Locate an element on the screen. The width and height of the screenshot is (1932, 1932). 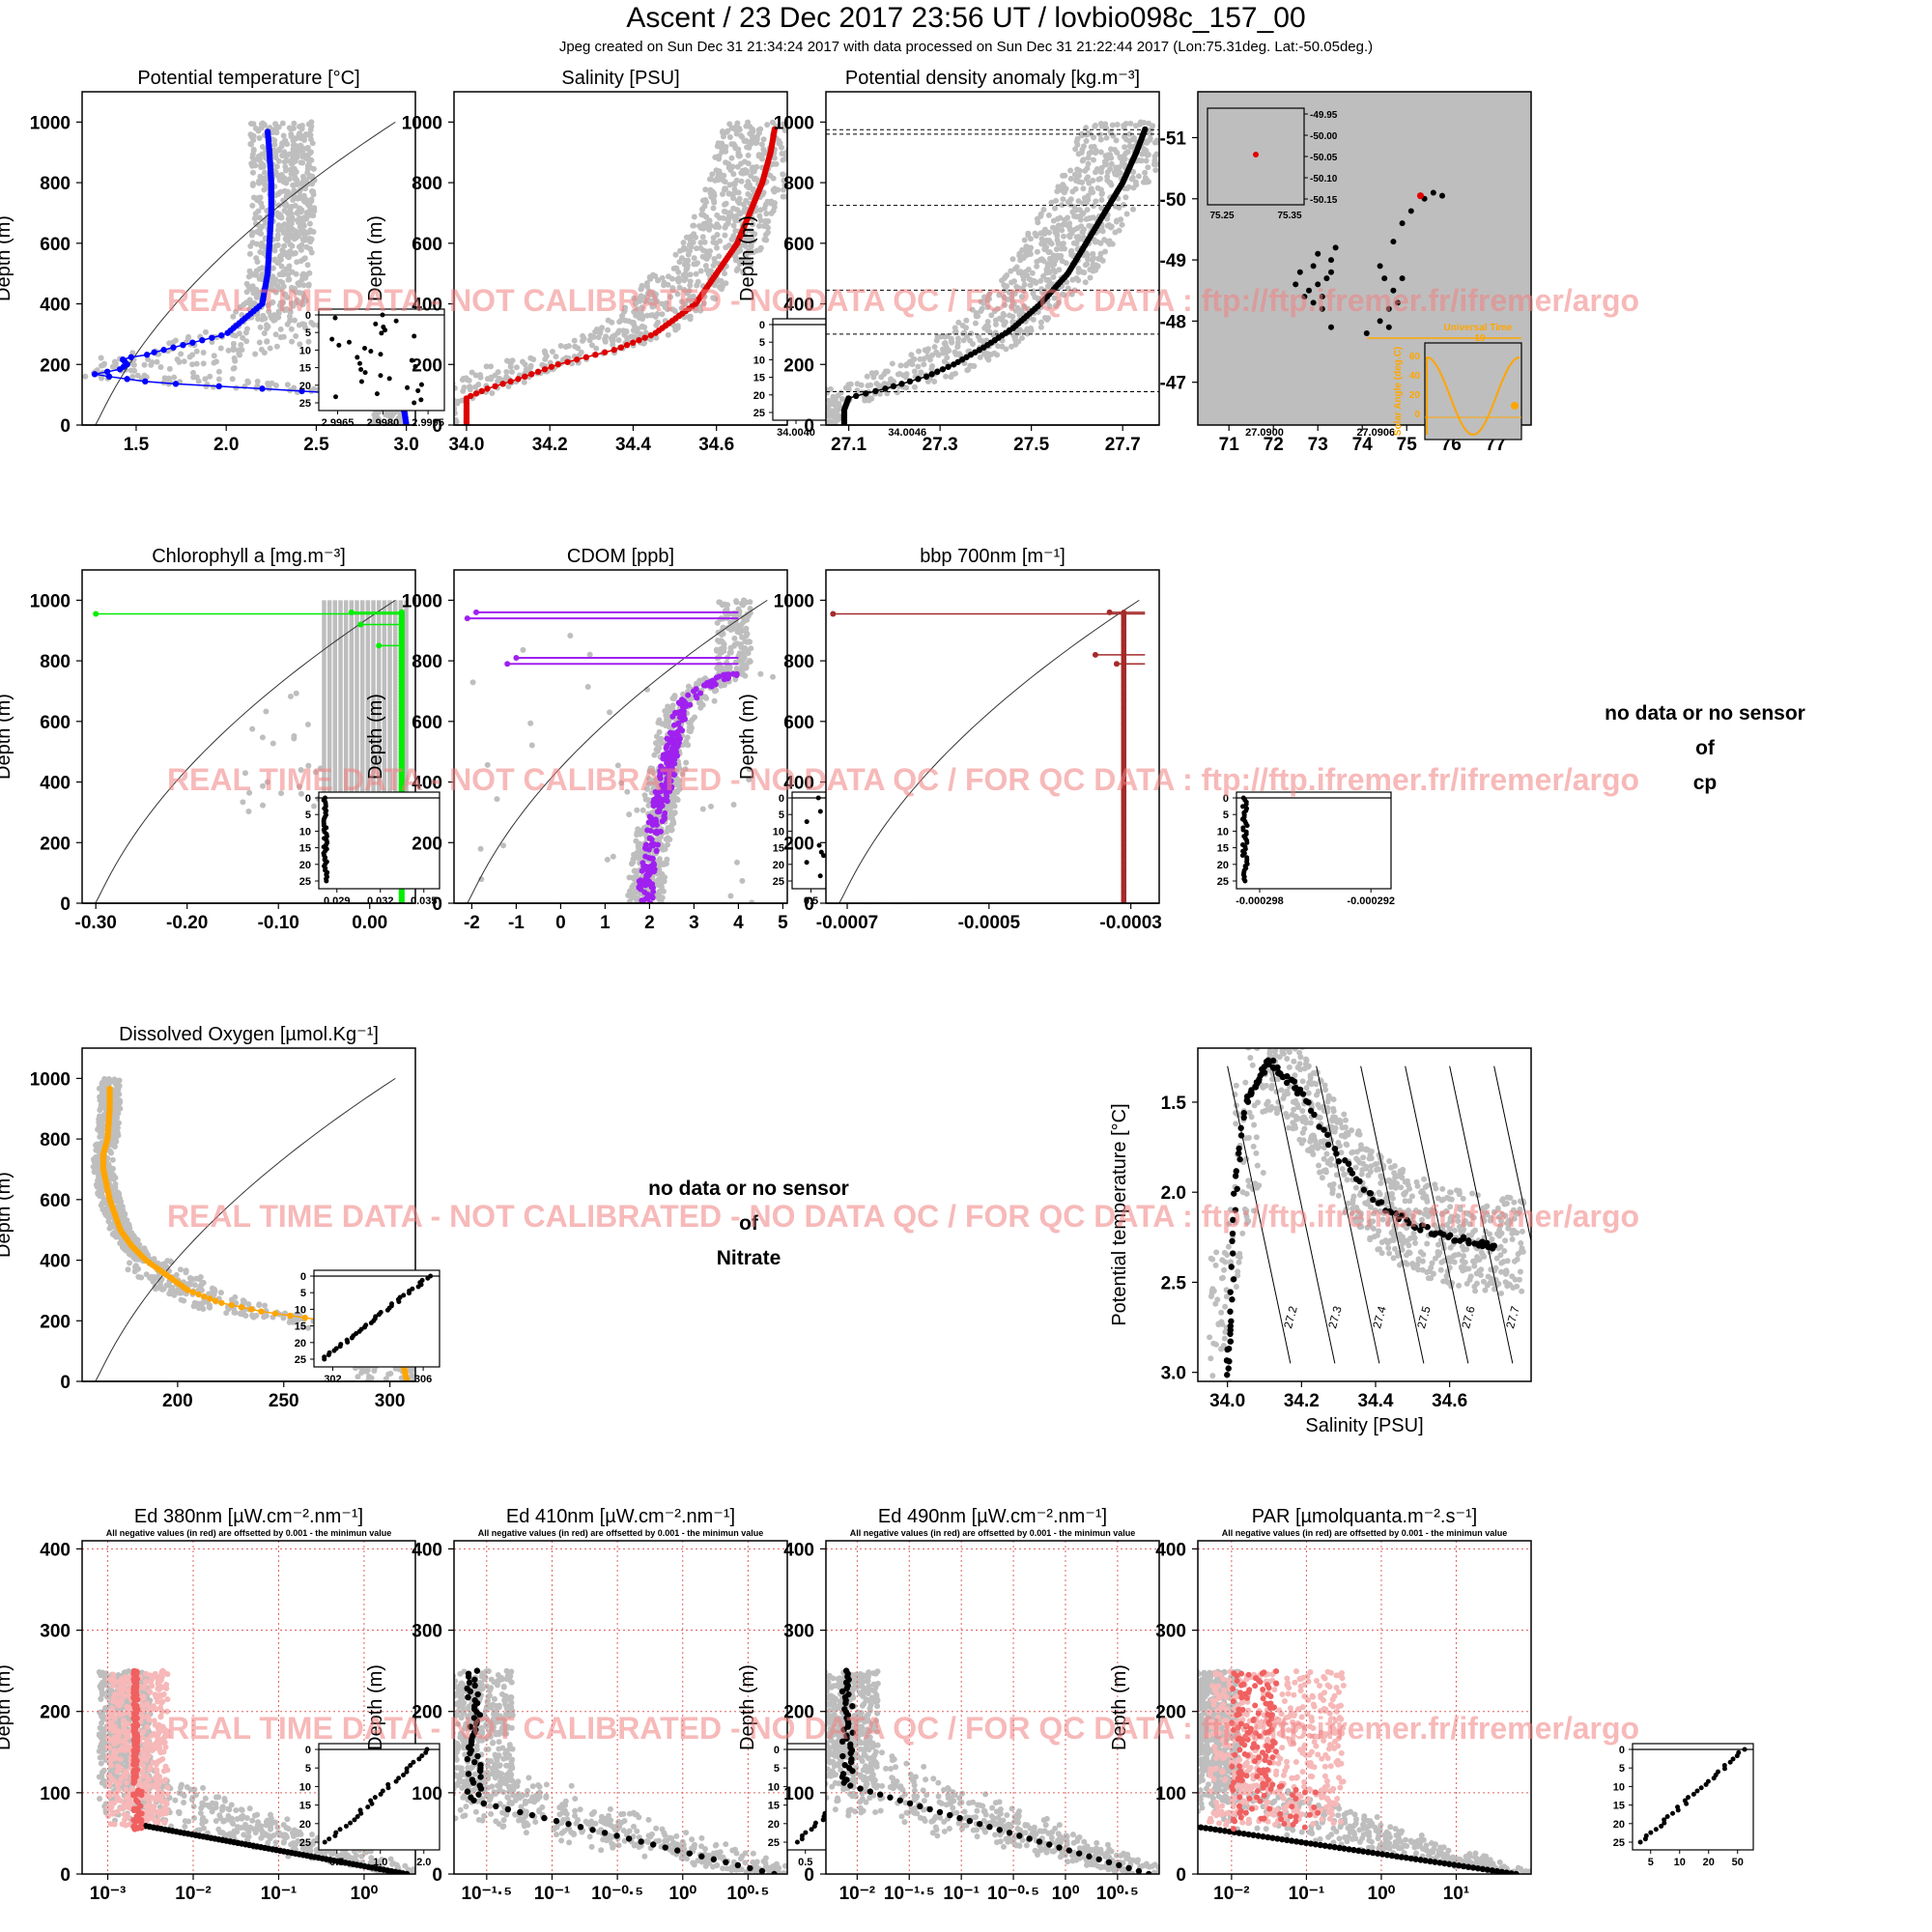
temp-xtick-label: 3.0 is located at coordinates (405, 445).